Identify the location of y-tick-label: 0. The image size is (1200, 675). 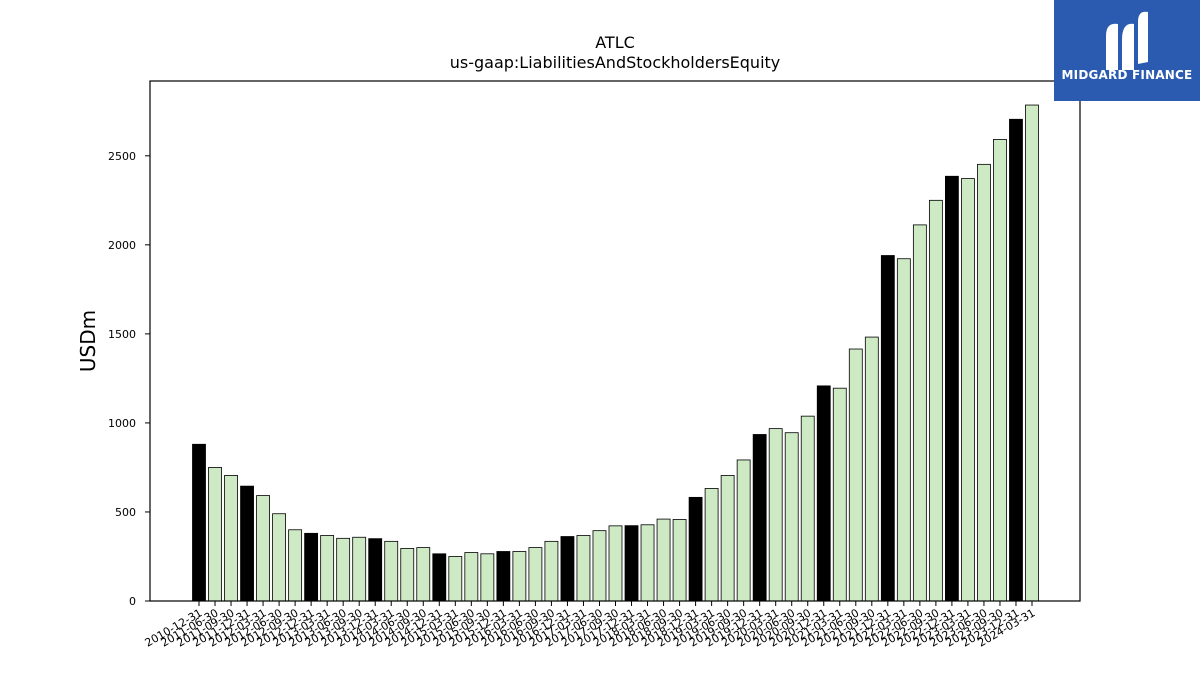
(132, 601).